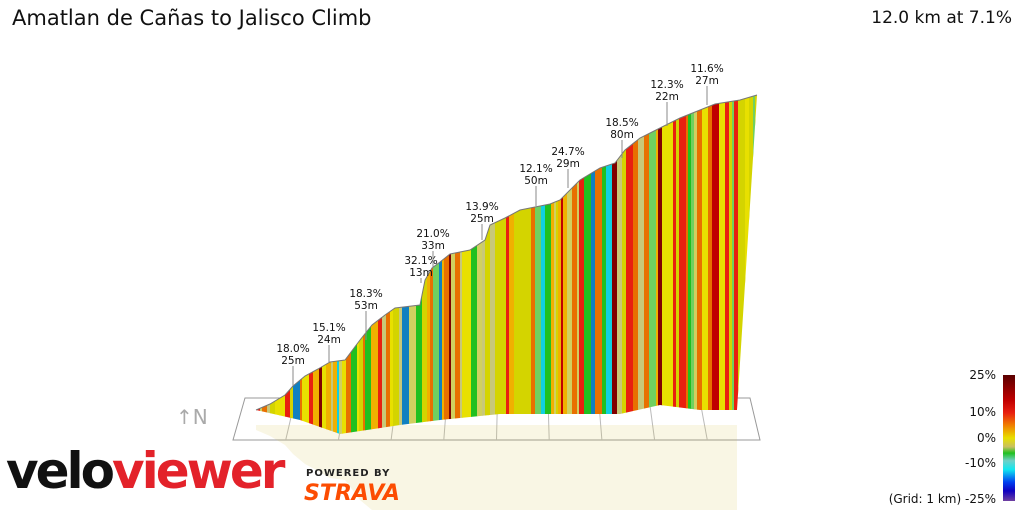  Describe the element at coordinates (942, 499) in the screenshot. I see `legend-grid-label: (Grid: 1 km) -25%` at that location.